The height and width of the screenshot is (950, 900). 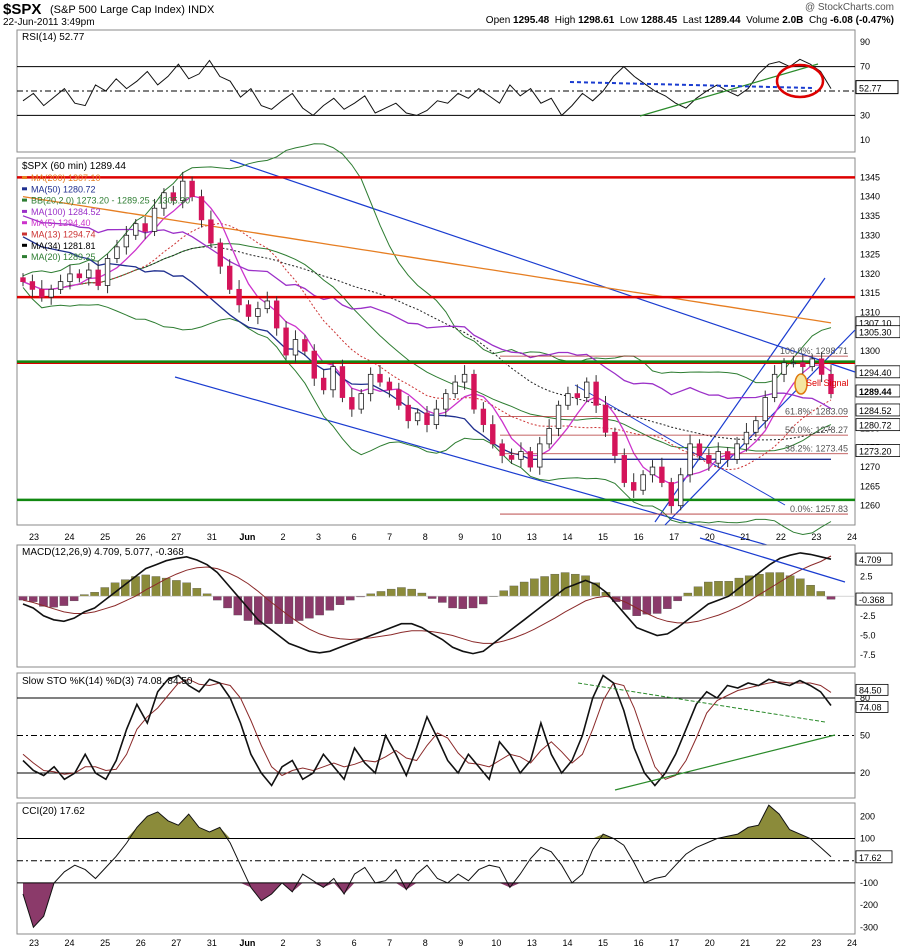 I want to click on cci-xtick-14: 13, so click(x=532, y=943).